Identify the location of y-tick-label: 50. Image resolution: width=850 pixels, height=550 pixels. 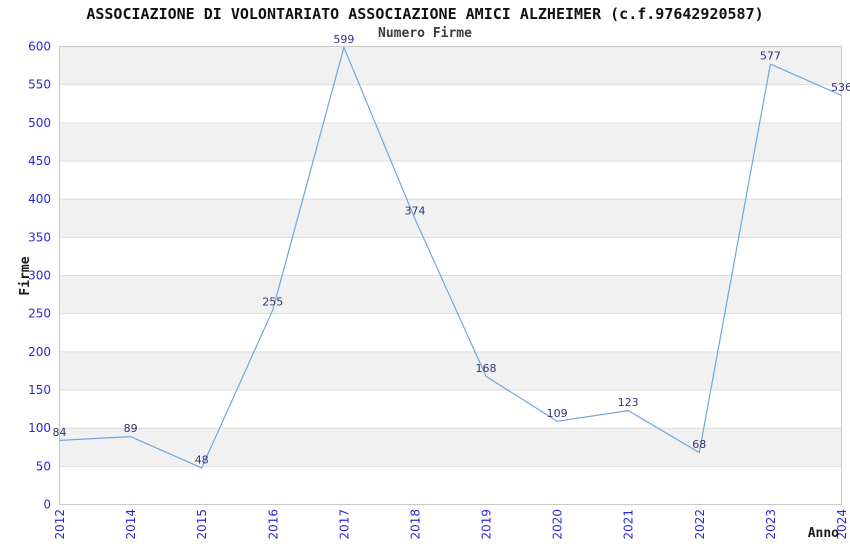
(43, 466).